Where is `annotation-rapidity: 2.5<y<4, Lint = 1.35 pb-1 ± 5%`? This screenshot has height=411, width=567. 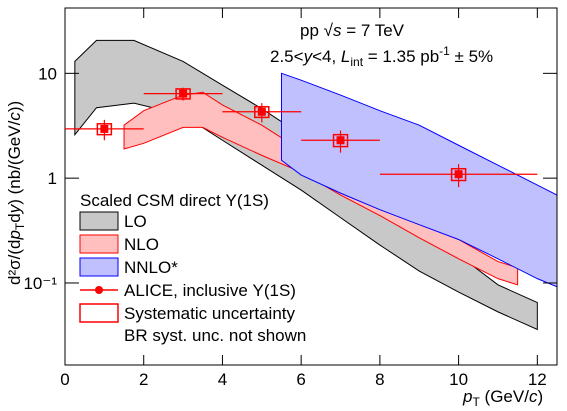
annotation-rapidity: 2.5<y<4, Lint = 1.35 pb-1 ± 5% is located at coordinates (381, 56).